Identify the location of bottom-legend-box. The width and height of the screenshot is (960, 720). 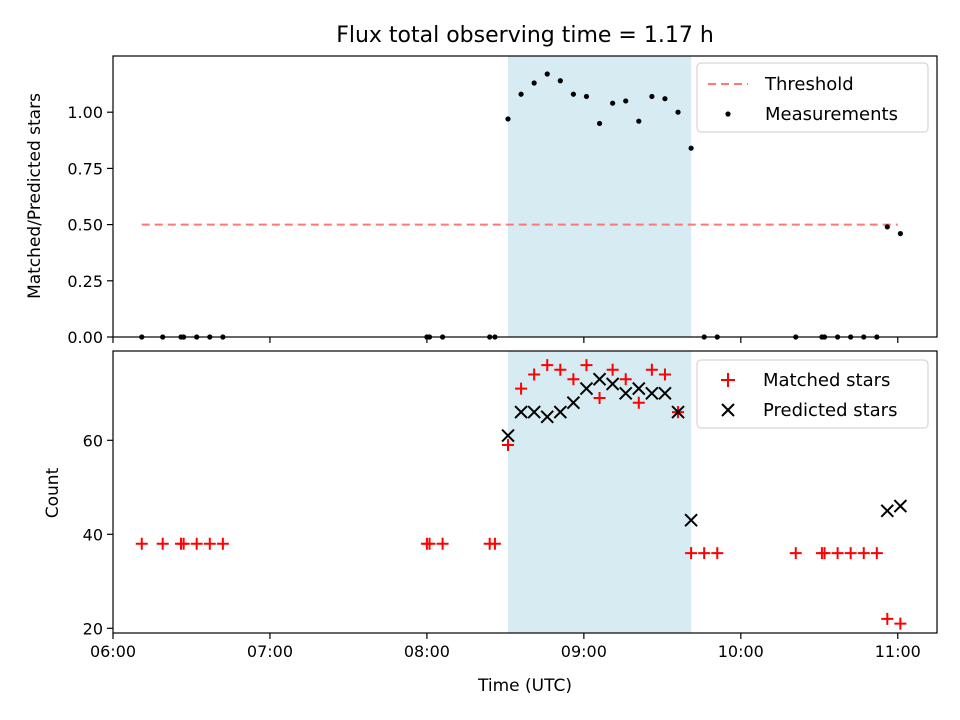
(812, 394).